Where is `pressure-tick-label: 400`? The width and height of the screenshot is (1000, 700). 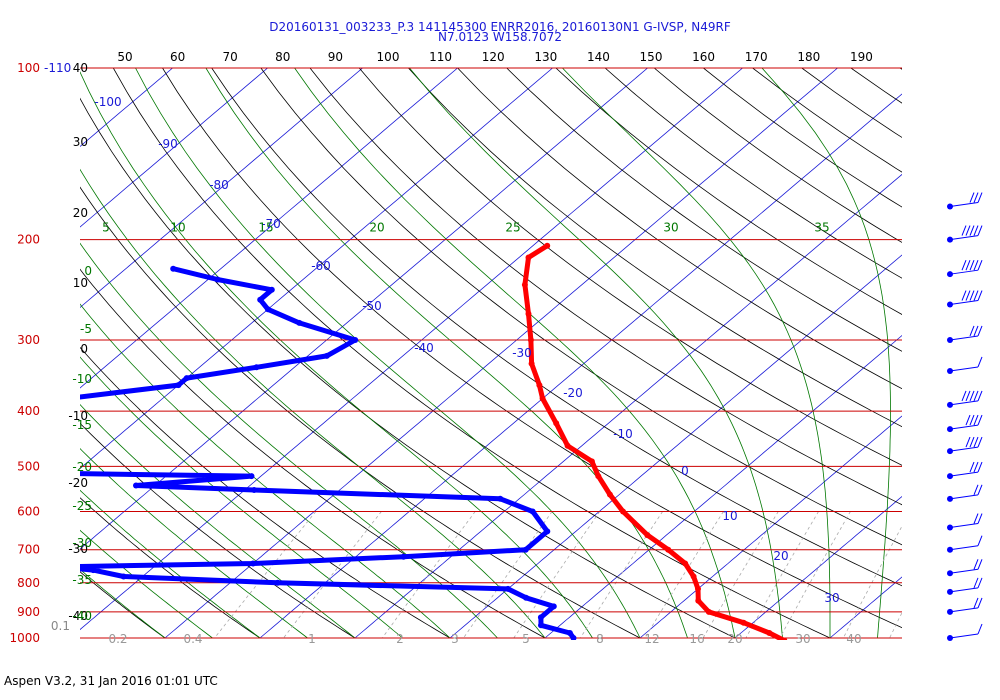
pressure-tick-label: 400 is located at coordinates (28, 411).